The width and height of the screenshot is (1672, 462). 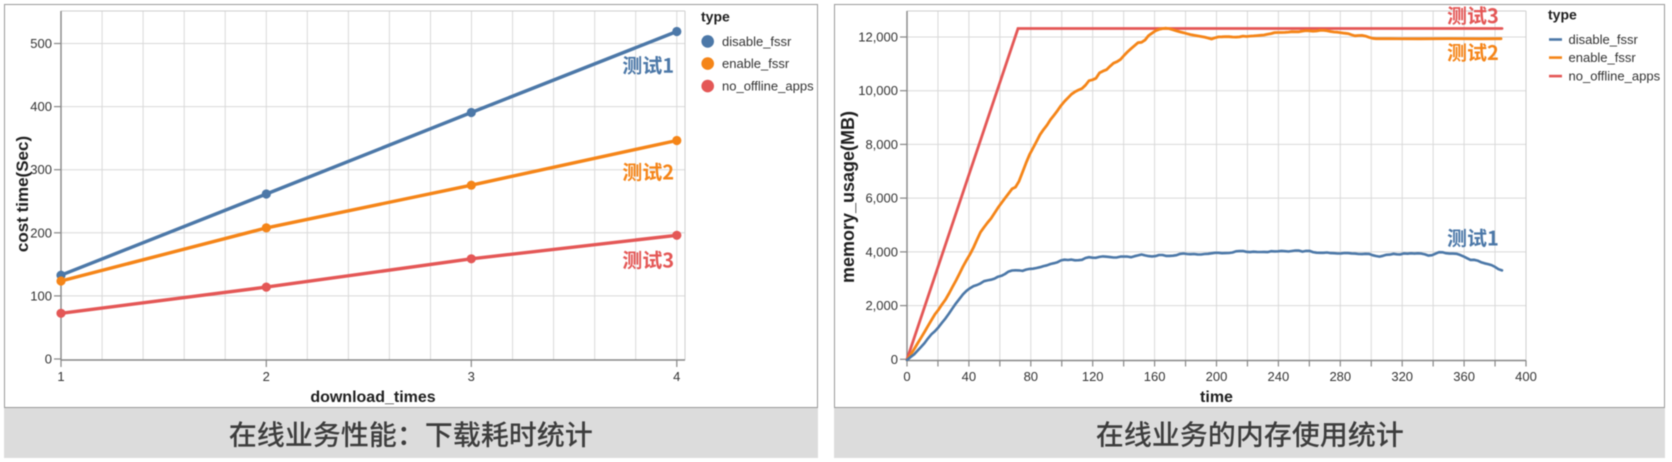 I want to click on svg-text: 2,000, so click(x=881, y=305).